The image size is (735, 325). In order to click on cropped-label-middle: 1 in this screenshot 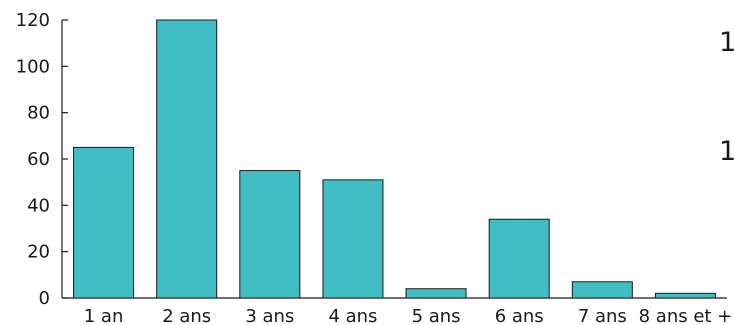, I will do `click(727, 151)`.